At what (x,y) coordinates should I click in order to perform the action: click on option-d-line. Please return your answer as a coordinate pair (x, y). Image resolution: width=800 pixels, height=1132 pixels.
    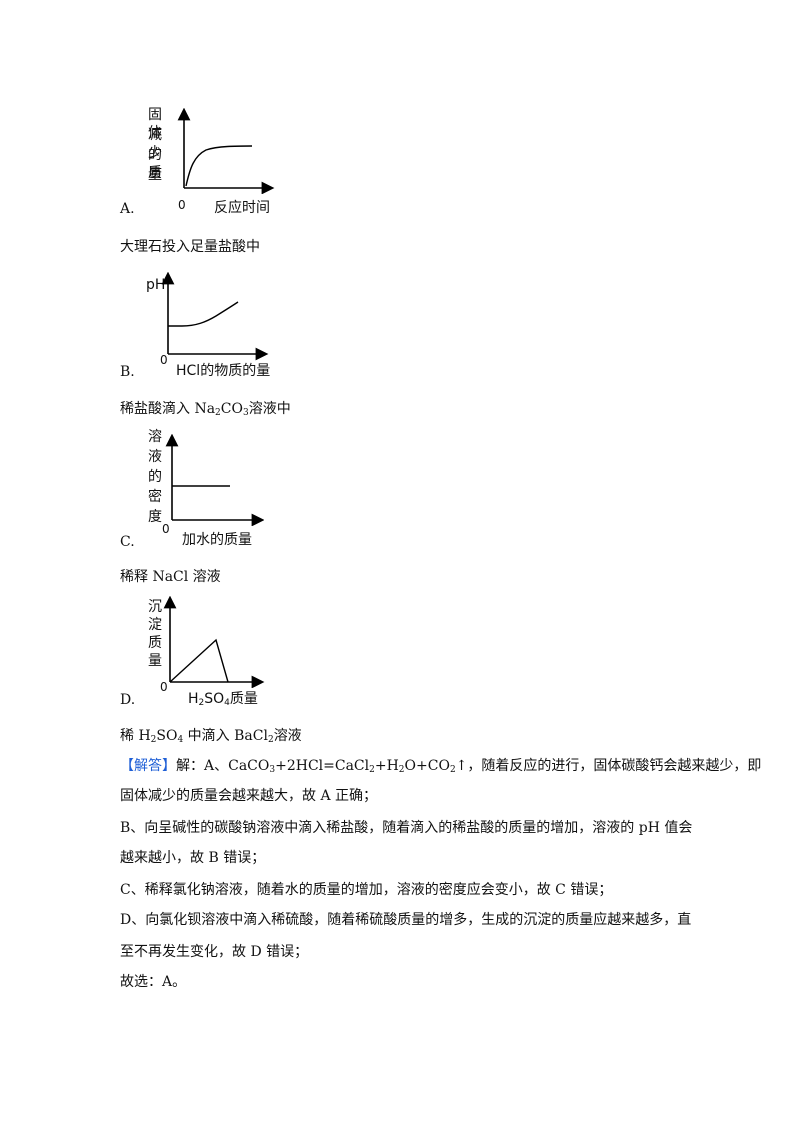
    Looking at the image, I should click on (199, 660).